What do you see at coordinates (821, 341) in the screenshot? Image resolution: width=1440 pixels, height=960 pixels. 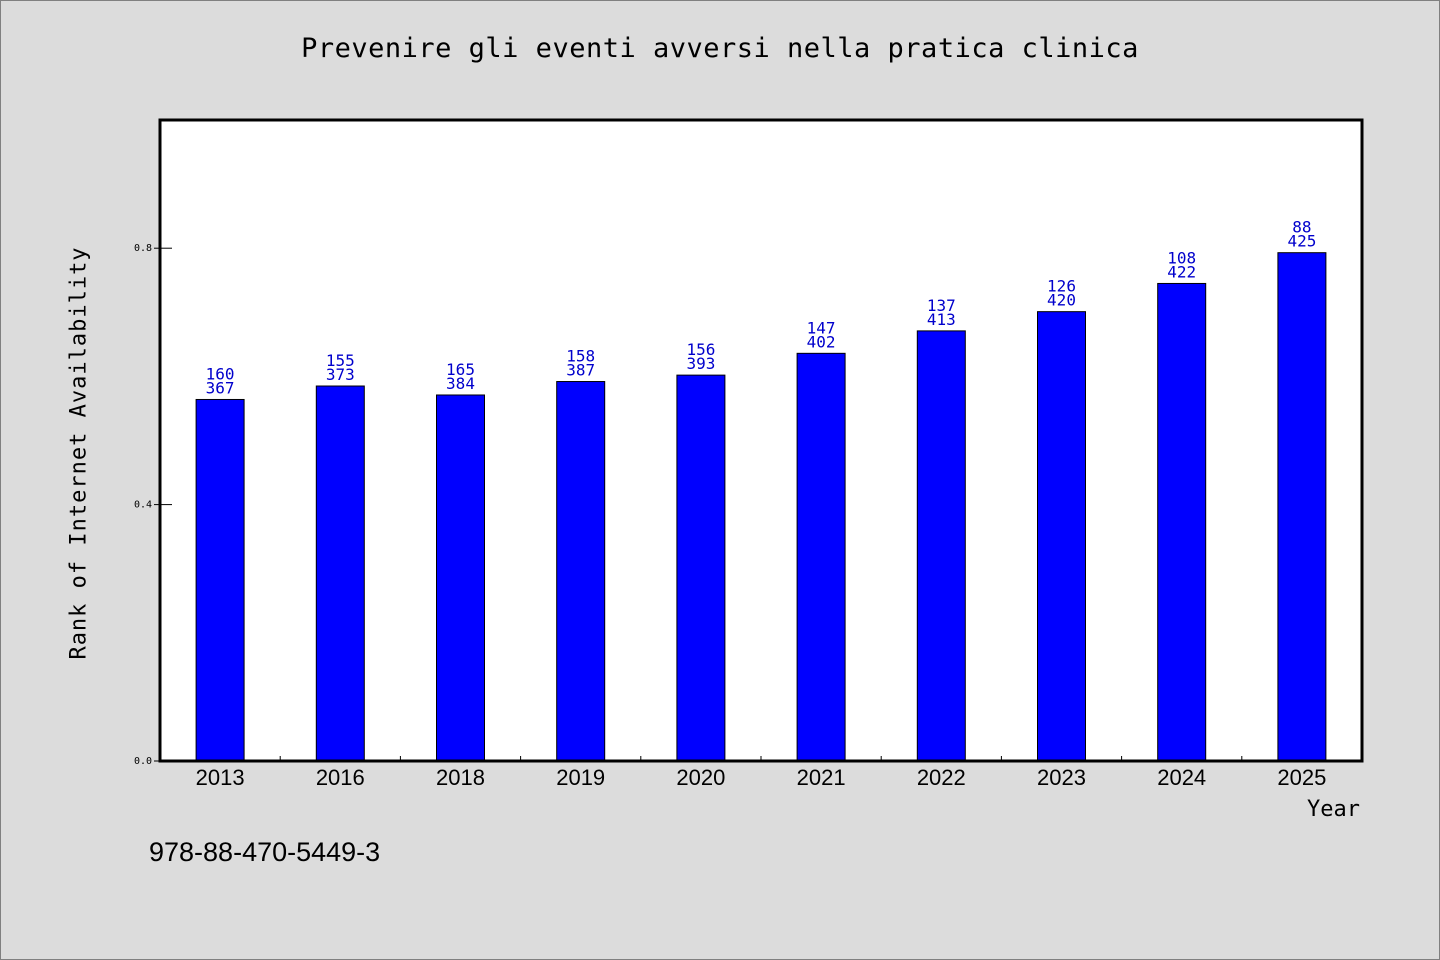 I see `bar-label-bottom: 402` at bounding box center [821, 341].